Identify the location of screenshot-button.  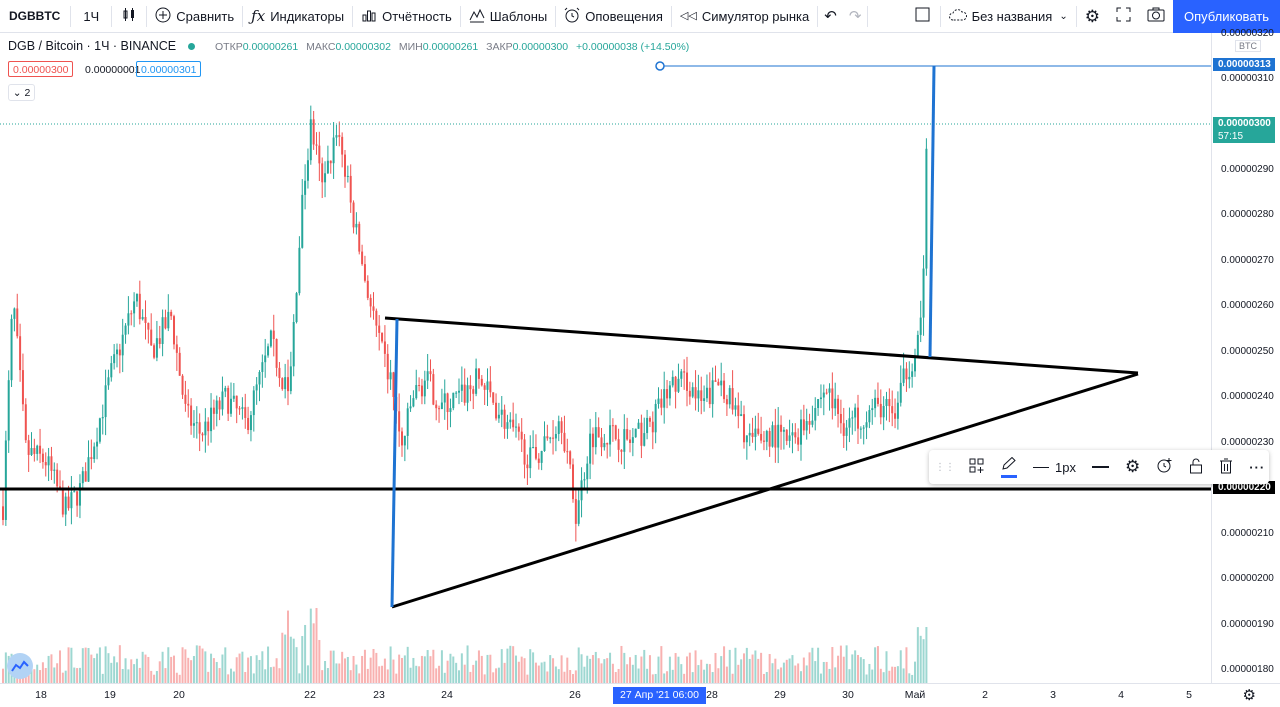
(1156, 16).